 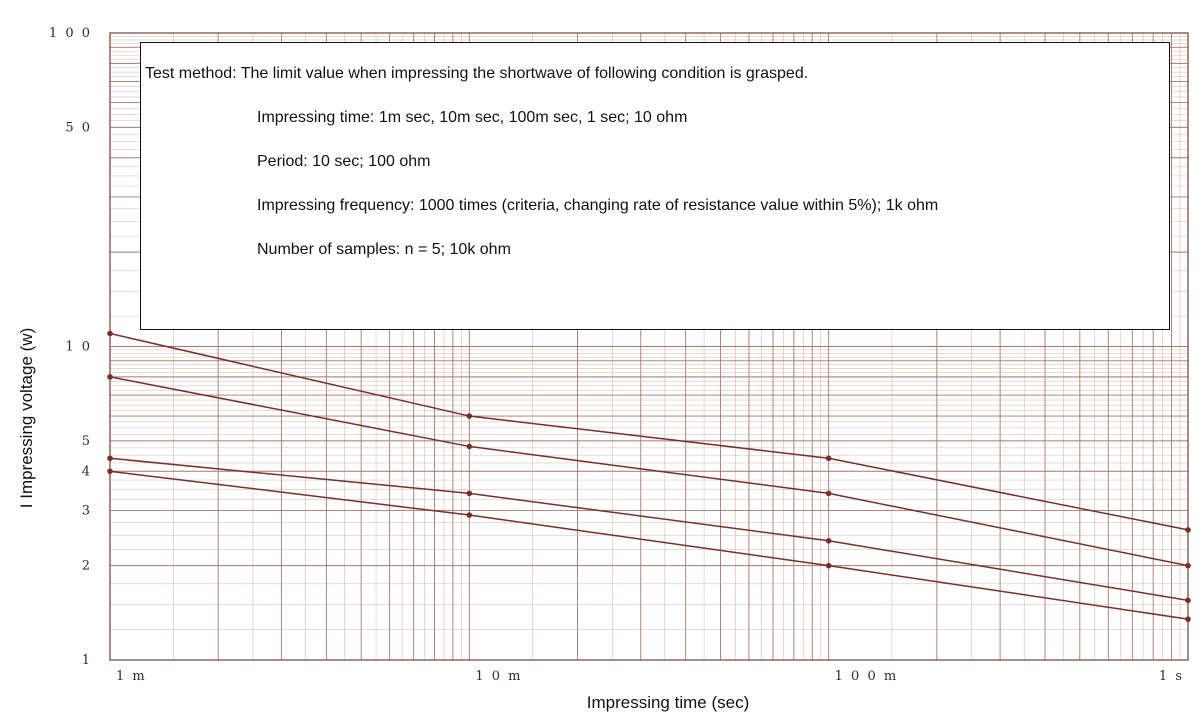 I want to click on x-tick-label: 1 0 m, so click(x=498, y=676).